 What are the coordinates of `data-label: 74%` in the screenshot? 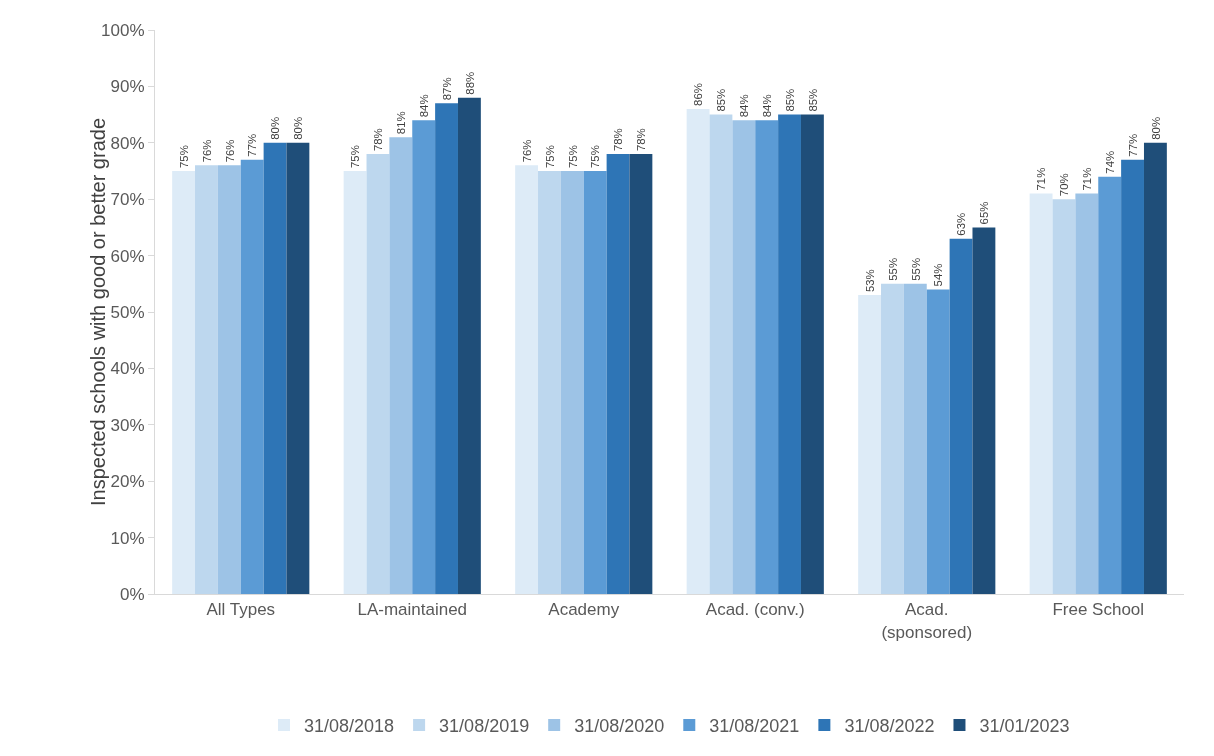 It's located at (1109, 162).